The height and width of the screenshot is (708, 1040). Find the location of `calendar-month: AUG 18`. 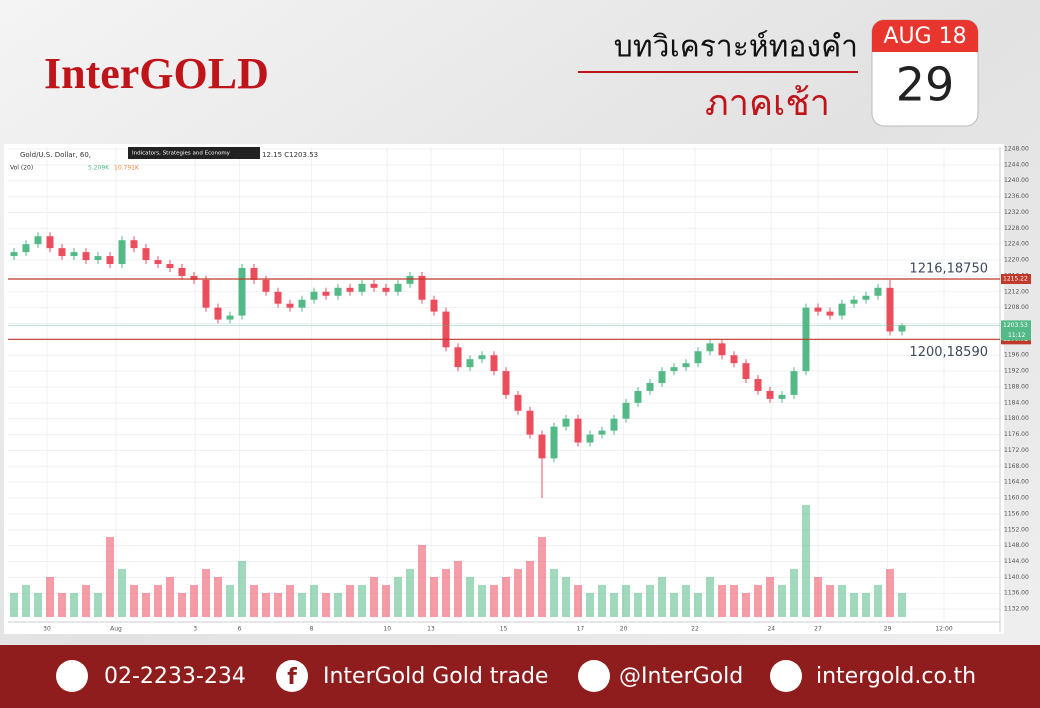

calendar-month: AUG 18 is located at coordinates (924, 36).